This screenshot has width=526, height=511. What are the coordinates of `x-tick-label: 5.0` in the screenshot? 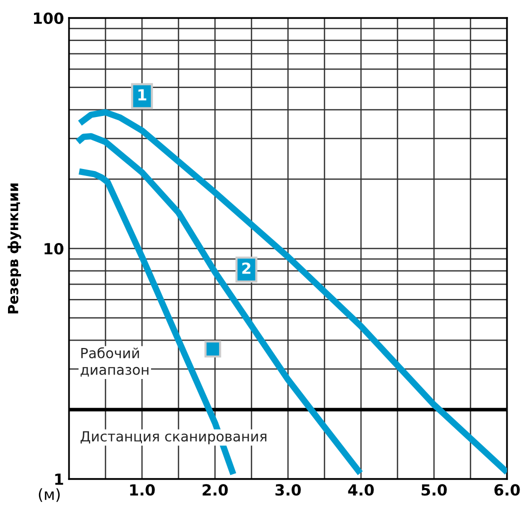 It's located at (434, 490).